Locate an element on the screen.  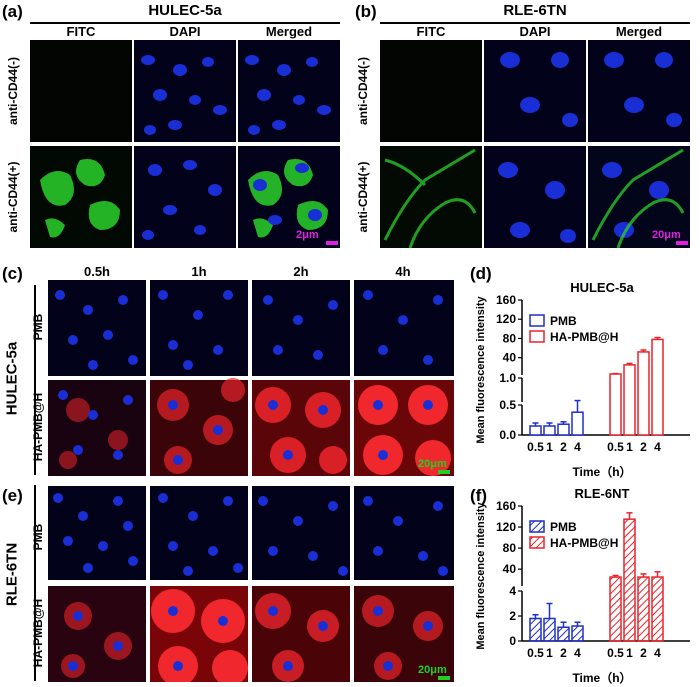
panel-c-col-2: 2h is located at coordinates (301, 271).